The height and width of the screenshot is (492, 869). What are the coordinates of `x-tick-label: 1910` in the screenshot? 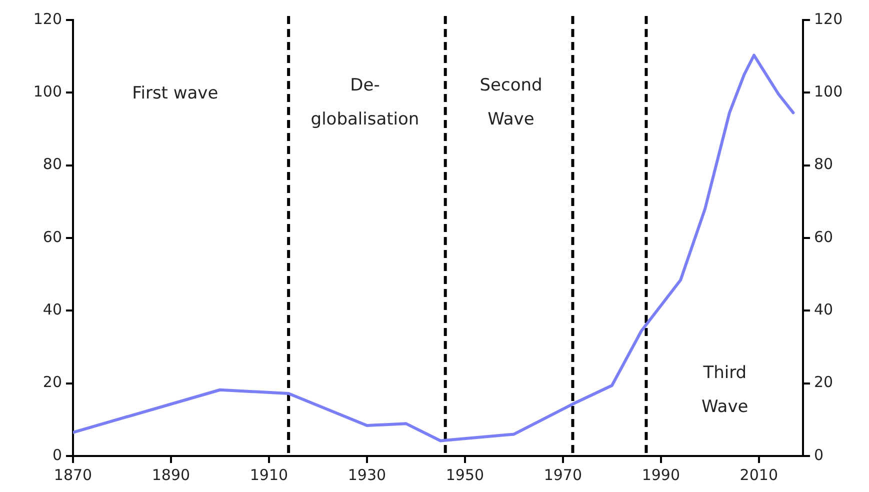 It's located at (269, 475).